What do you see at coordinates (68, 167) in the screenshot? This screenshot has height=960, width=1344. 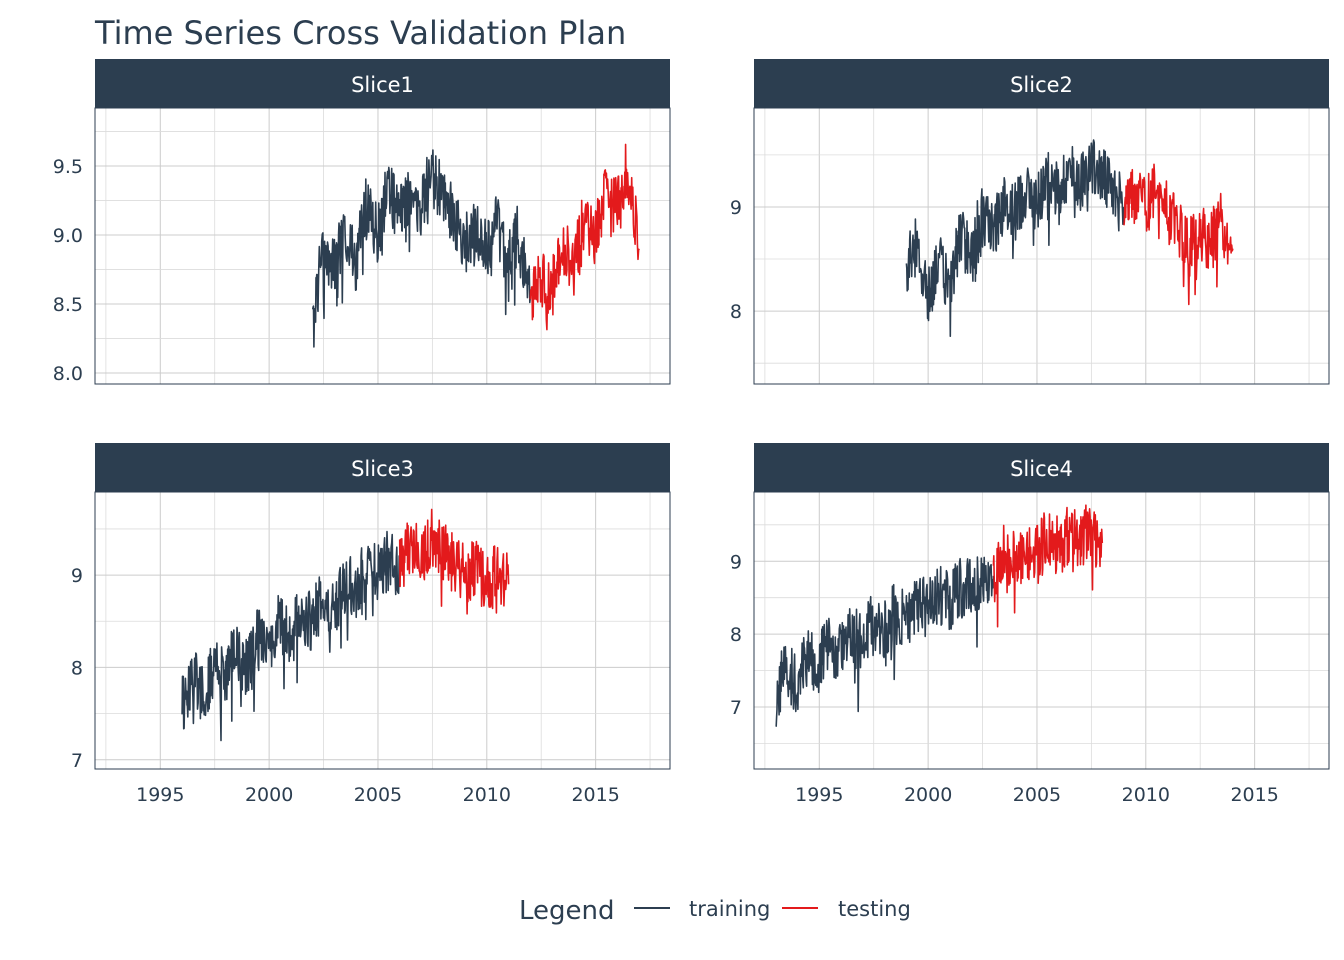 I see `y-tick-label: 9.5` at bounding box center [68, 167].